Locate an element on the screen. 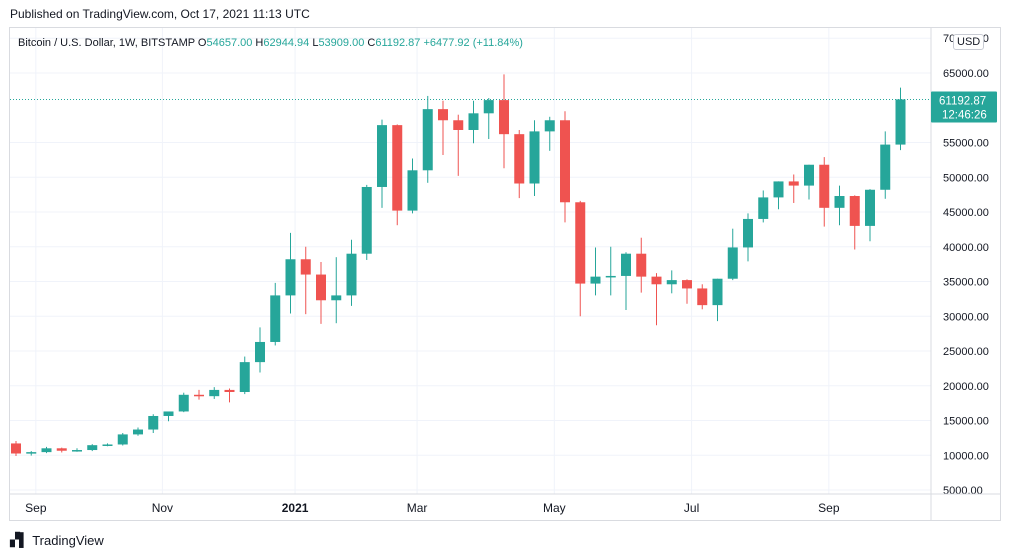  y-tick-label: 40000.00 is located at coordinates (966, 248).